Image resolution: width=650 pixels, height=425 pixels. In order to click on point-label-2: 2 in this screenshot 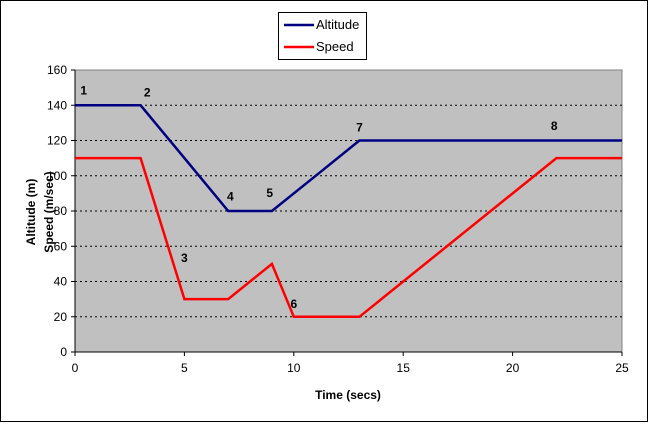, I will do `click(147, 92)`.